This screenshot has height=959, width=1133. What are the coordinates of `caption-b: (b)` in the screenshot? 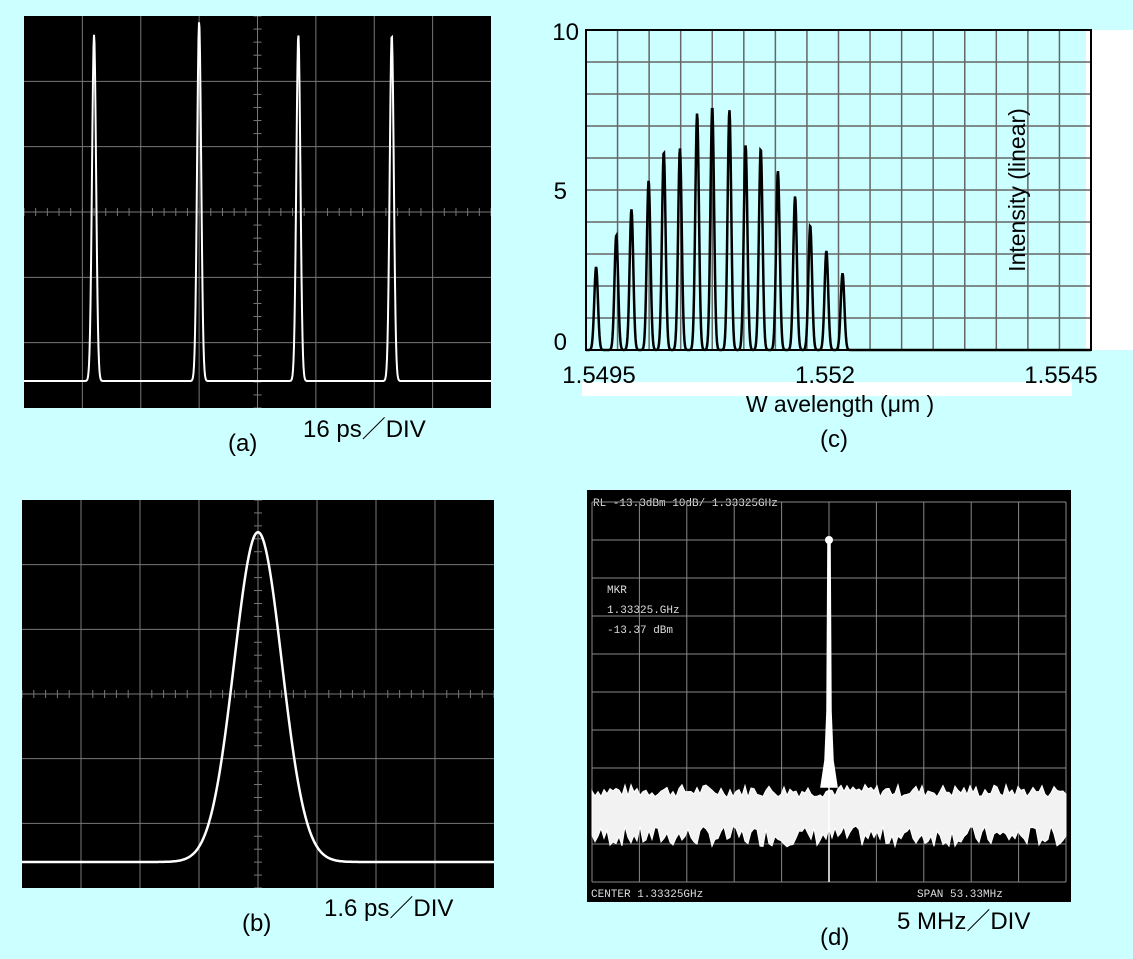 It's located at (257, 923).